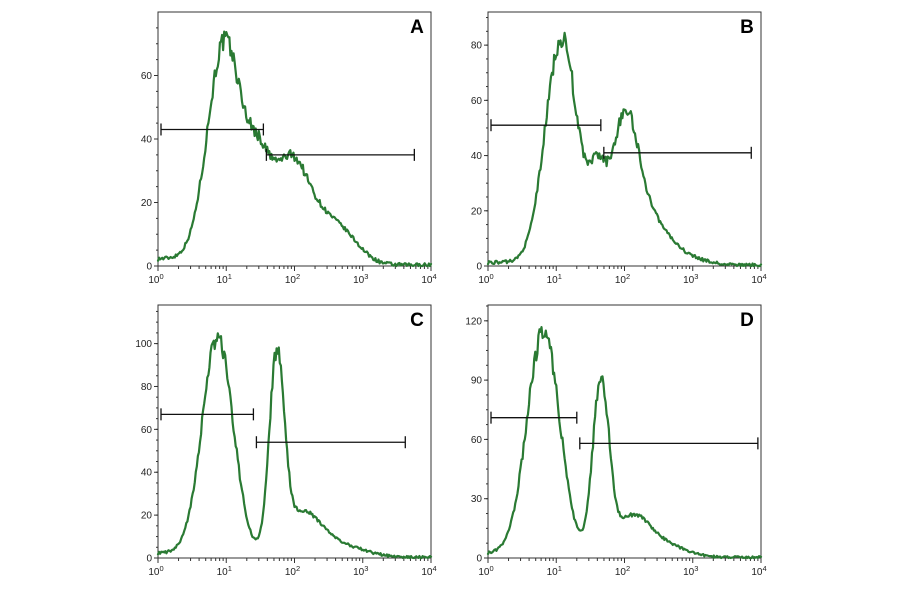 The image size is (900, 594). What do you see at coordinates (747, 27) in the screenshot?
I see `panel-label: B` at bounding box center [747, 27].